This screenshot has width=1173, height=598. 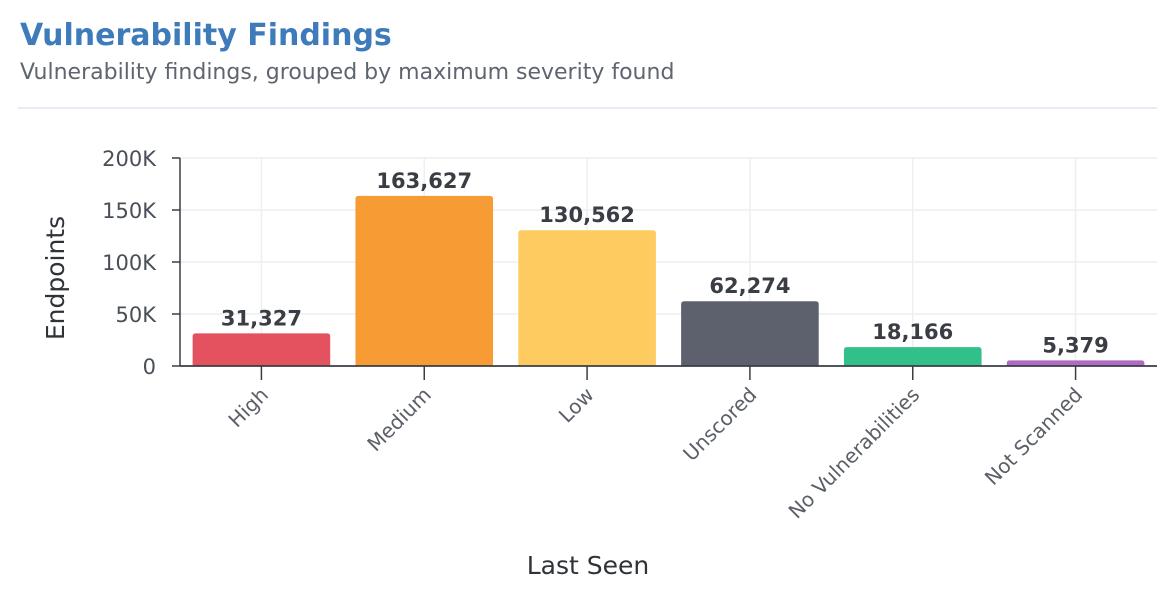 What do you see at coordinates (137, 315) in the screenshot?
I see `y-tick-label: 50K` at bounding box center [137, 315].